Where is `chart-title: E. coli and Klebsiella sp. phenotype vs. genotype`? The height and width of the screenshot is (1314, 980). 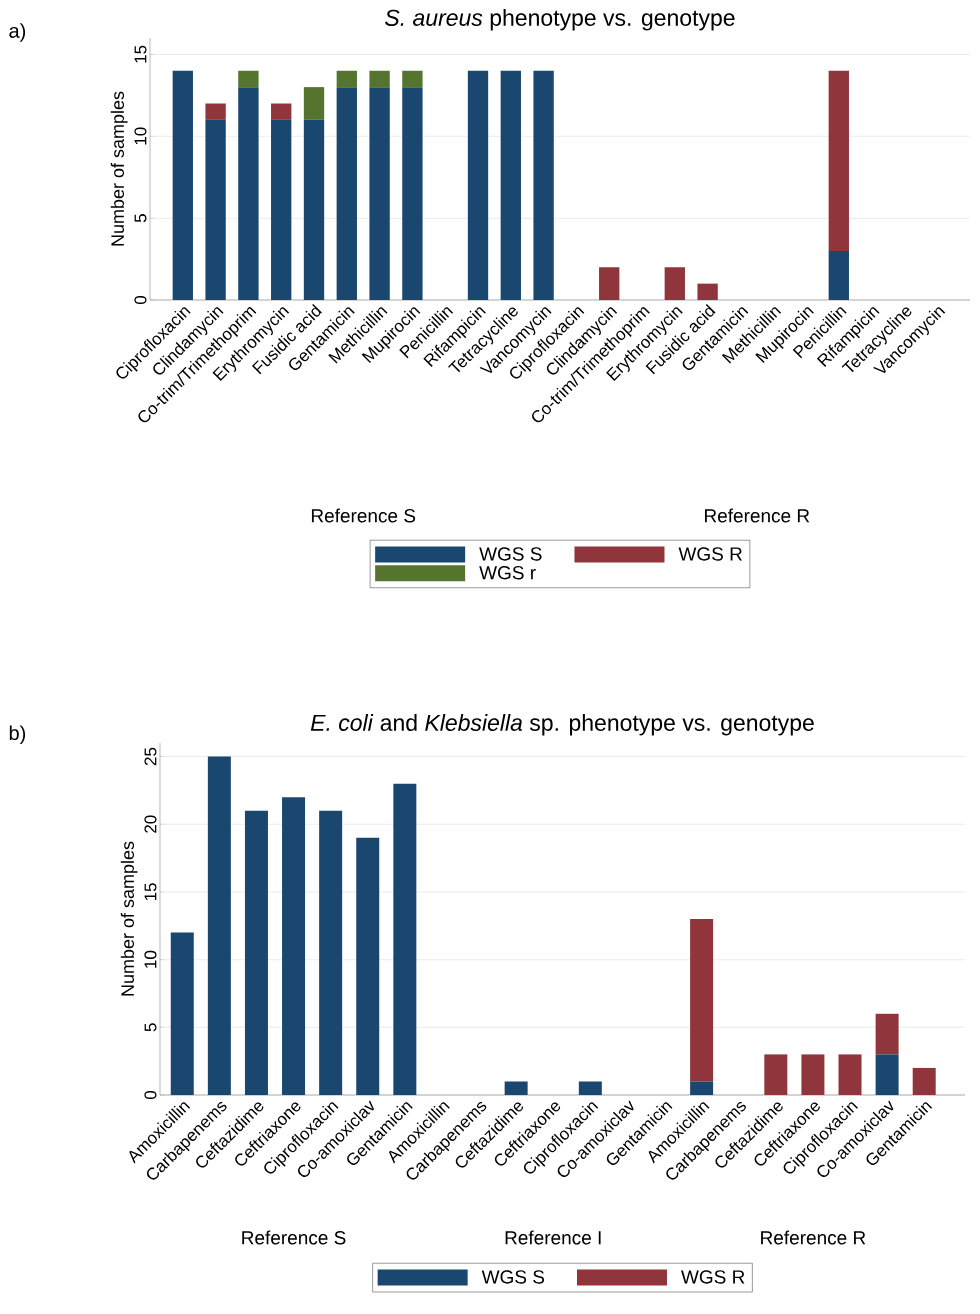
chart-title: E. coli and Klebsiella sp. phenotype vs. genotype is located at coordinates (562, 725).